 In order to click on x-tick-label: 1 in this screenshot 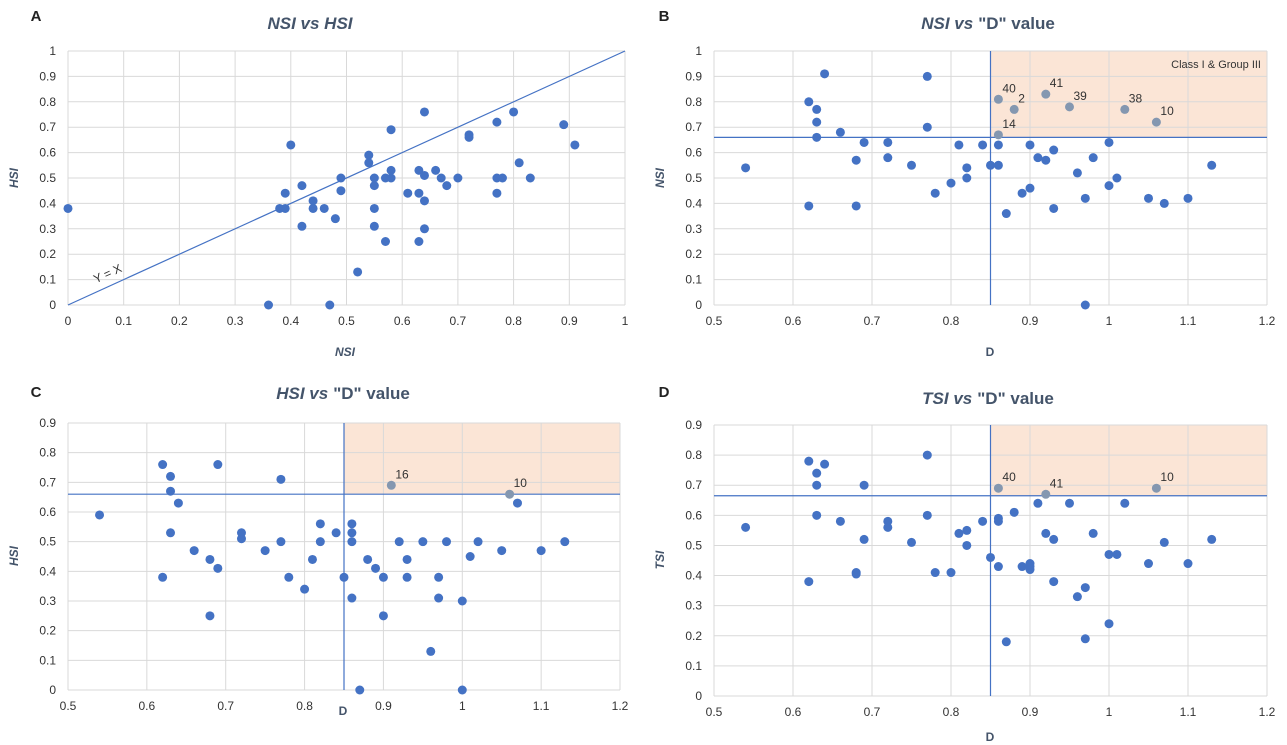, I will do `click(1109, 321)`.